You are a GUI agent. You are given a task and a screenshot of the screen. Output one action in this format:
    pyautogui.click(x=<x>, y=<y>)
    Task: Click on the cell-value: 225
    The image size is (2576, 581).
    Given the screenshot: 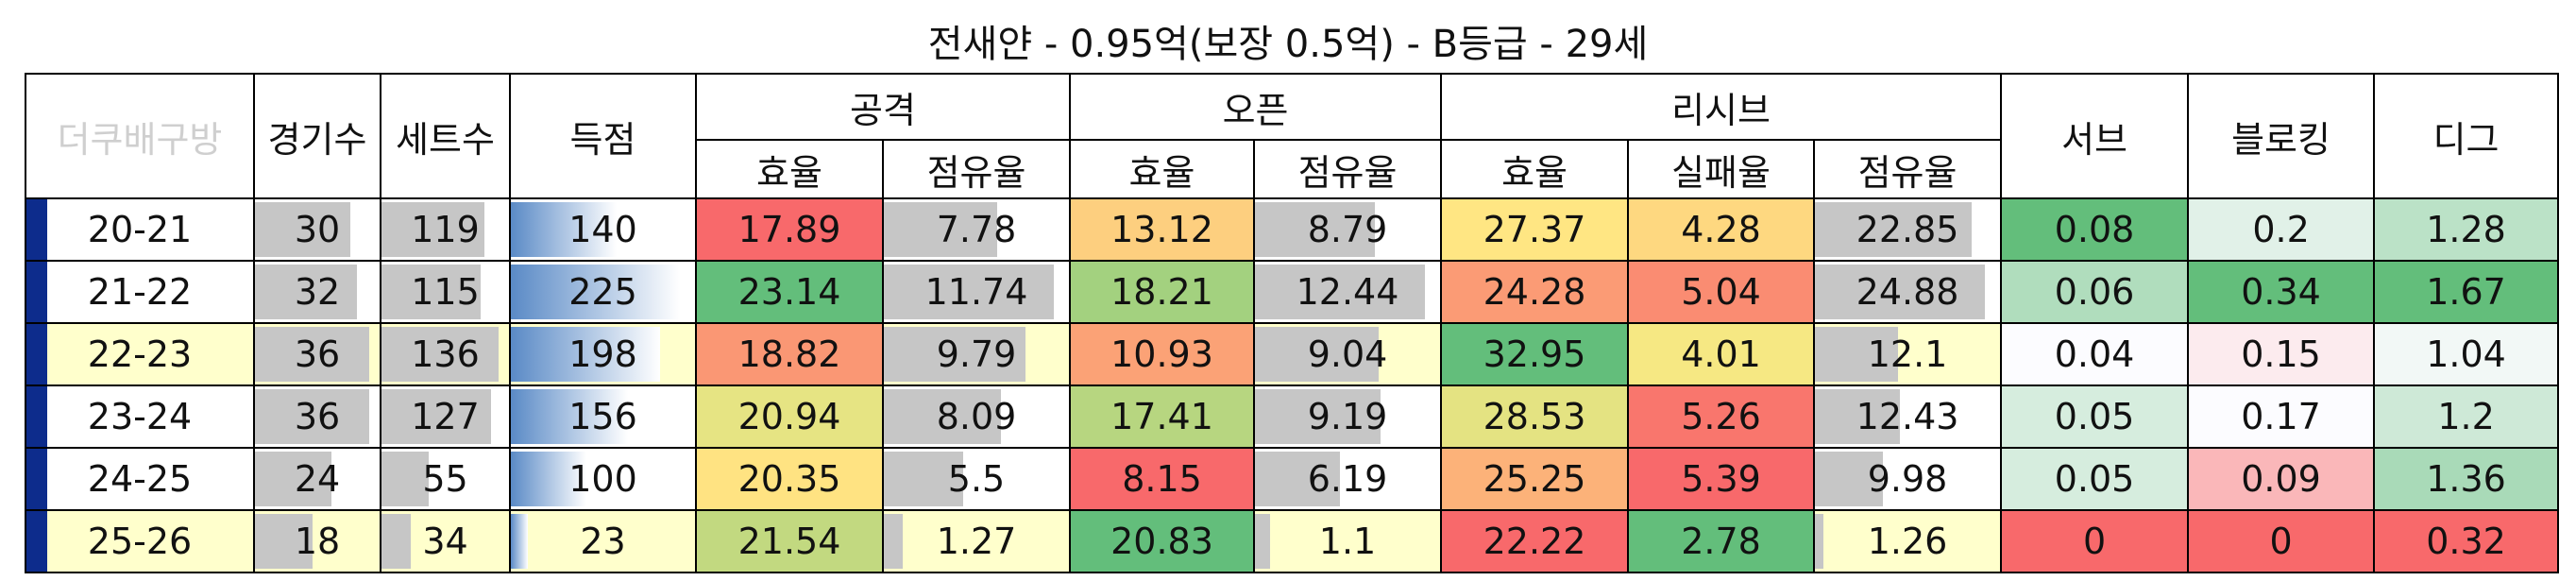 What is the action you would take?
    pyautogui.click(x=602, y=292)
    